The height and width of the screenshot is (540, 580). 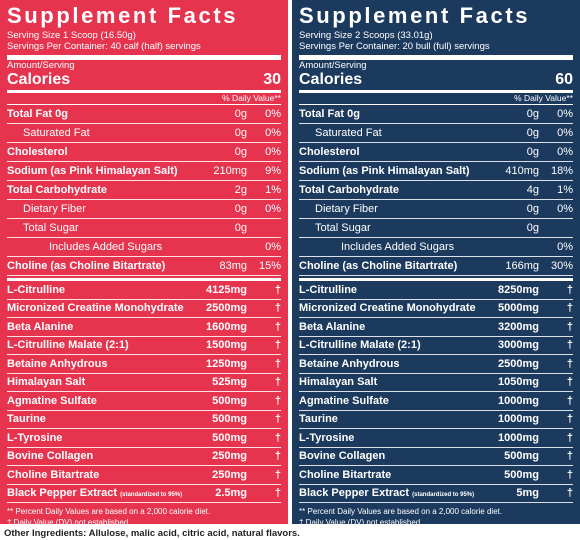 I want to click on amount: 1250mg, so click(x=226, y=363).